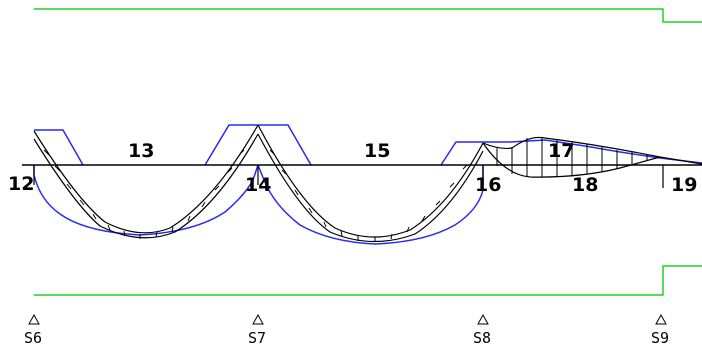 This screenshot has height=349, width=702. What do you see at coordinates (488, 185) in the screenshot?
I see `node-label-16: 16` at bounding box center [488, 185].